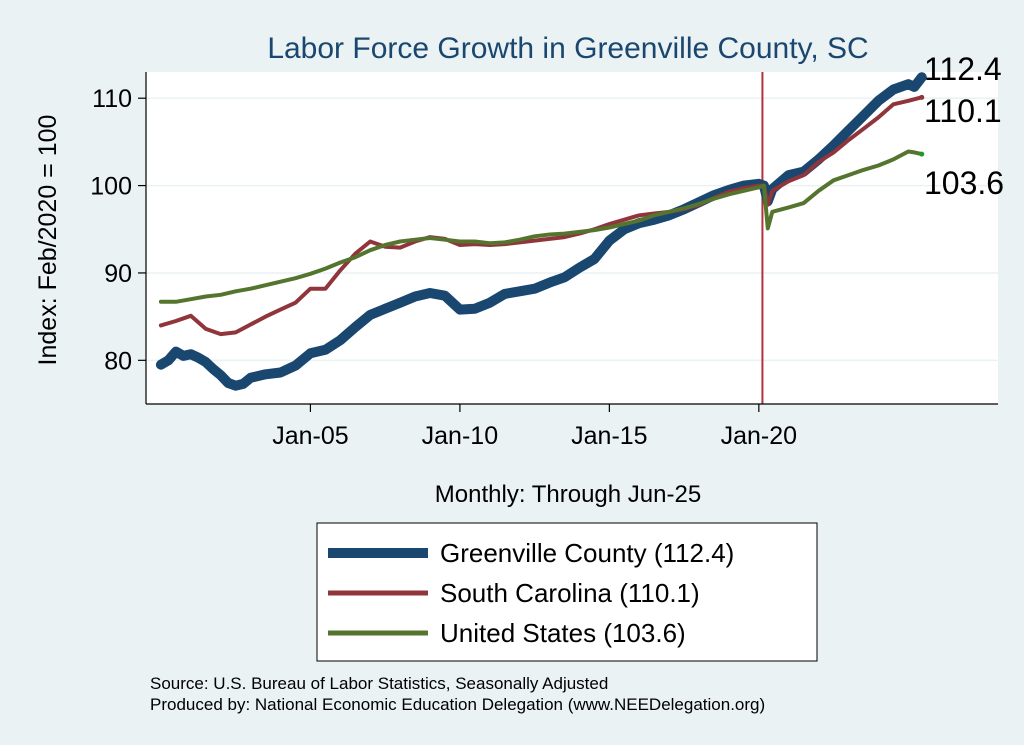 The width and height of the screenshot is (1024, 745). I want to click on legend-label-greenville: Greenville County (112.4), so click(587, 553).